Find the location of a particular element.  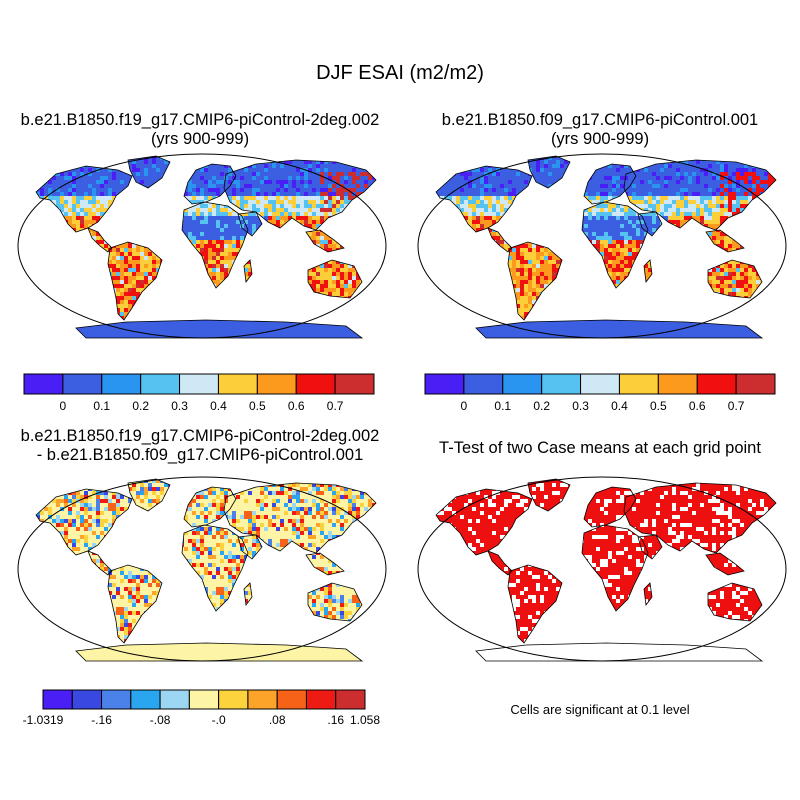

colorbar-case1 is located at coordinates (199, 384).